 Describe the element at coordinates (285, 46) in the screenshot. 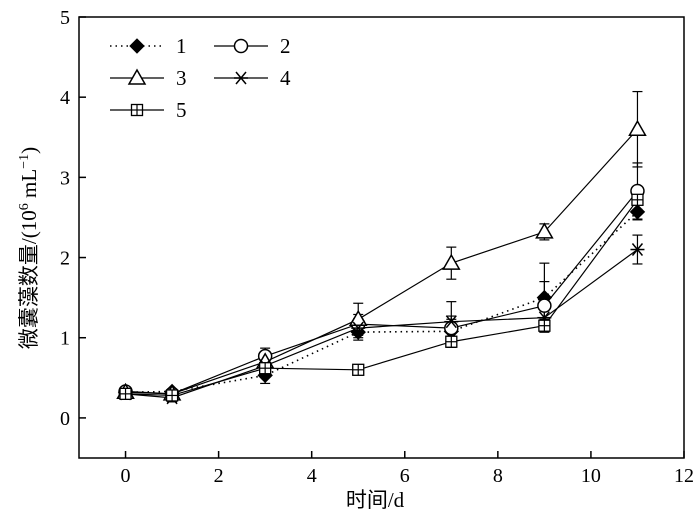

I see `legend-label: 2` at that location.